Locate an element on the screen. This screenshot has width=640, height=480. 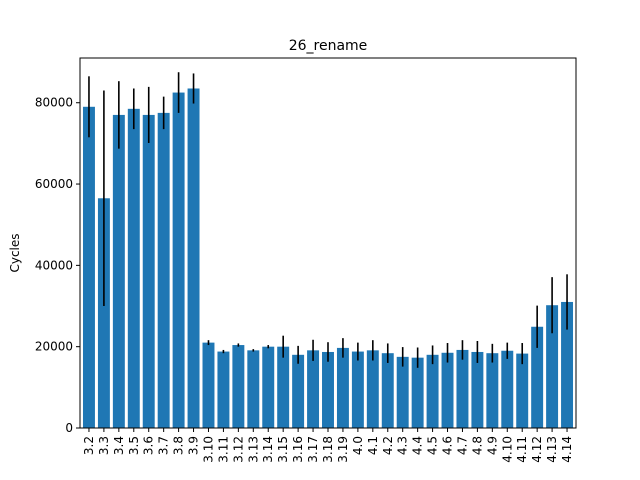
bar-3.10 is located at coordinates (208, 385).